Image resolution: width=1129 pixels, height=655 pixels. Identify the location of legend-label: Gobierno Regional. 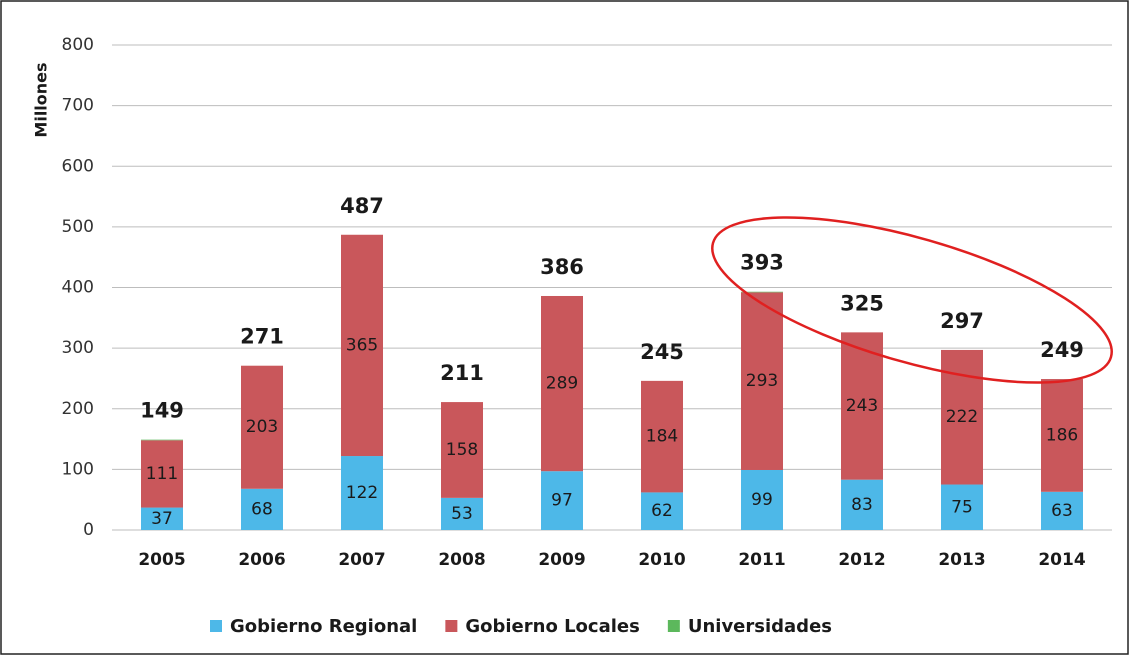
(323, 626).